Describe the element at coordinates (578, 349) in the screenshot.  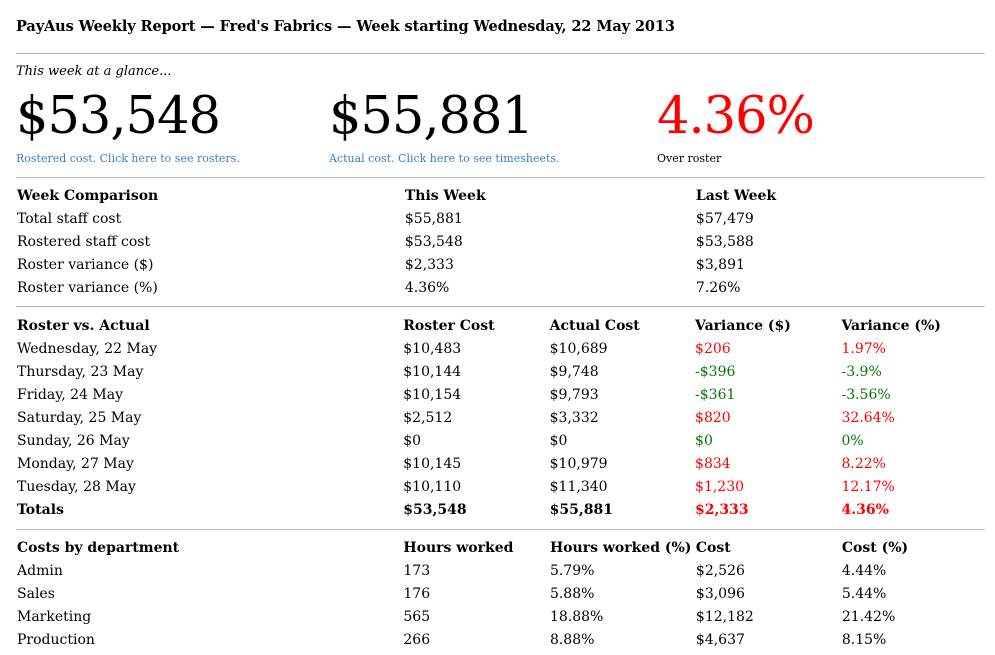
I see `table-cell: $10,689` at that location.